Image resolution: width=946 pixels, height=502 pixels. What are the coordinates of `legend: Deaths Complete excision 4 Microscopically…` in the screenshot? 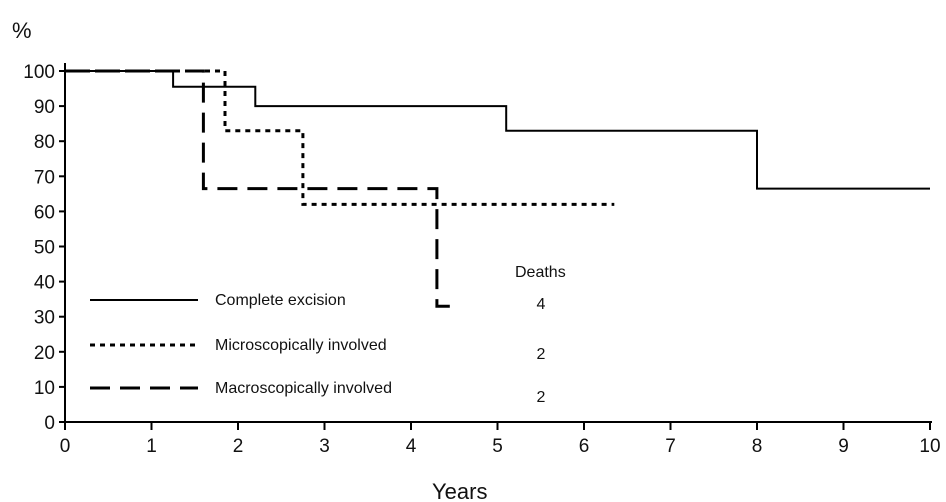 It's located at (328, 335).